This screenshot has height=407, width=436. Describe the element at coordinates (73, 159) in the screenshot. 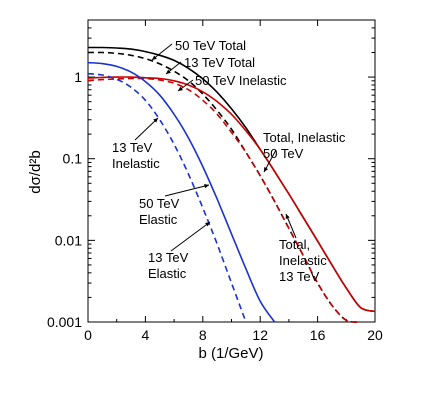

I see `y-tick-label: 0.1` at that location.